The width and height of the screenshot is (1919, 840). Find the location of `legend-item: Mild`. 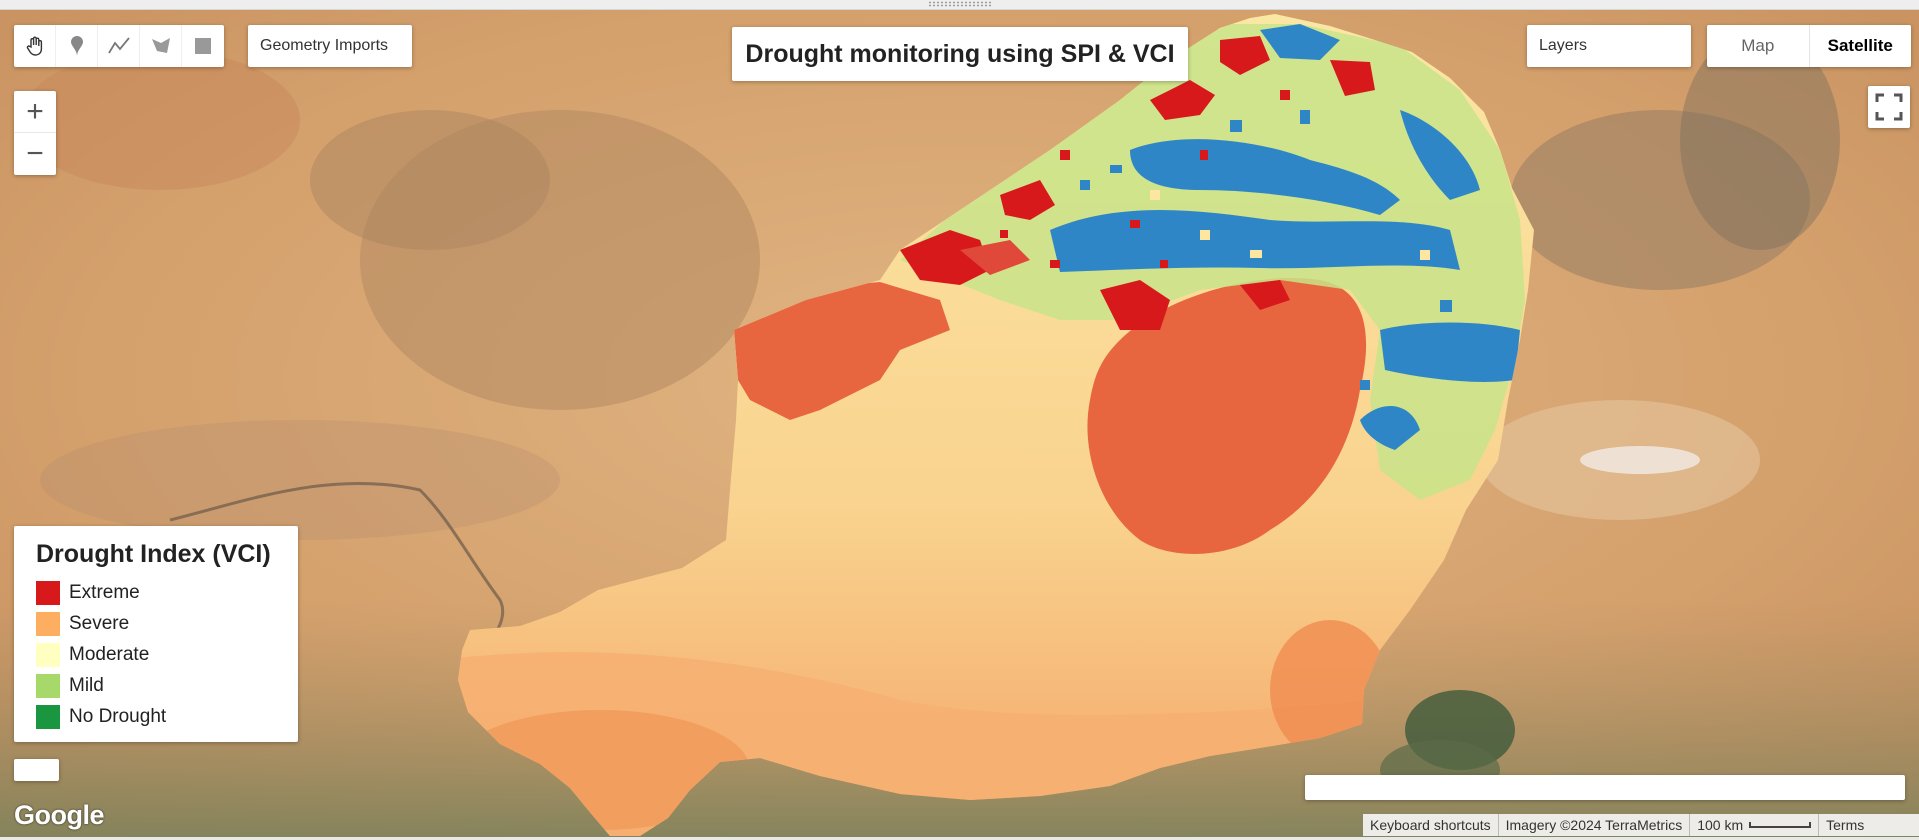

legend-item: Mild is located at coordinates (156, 685).